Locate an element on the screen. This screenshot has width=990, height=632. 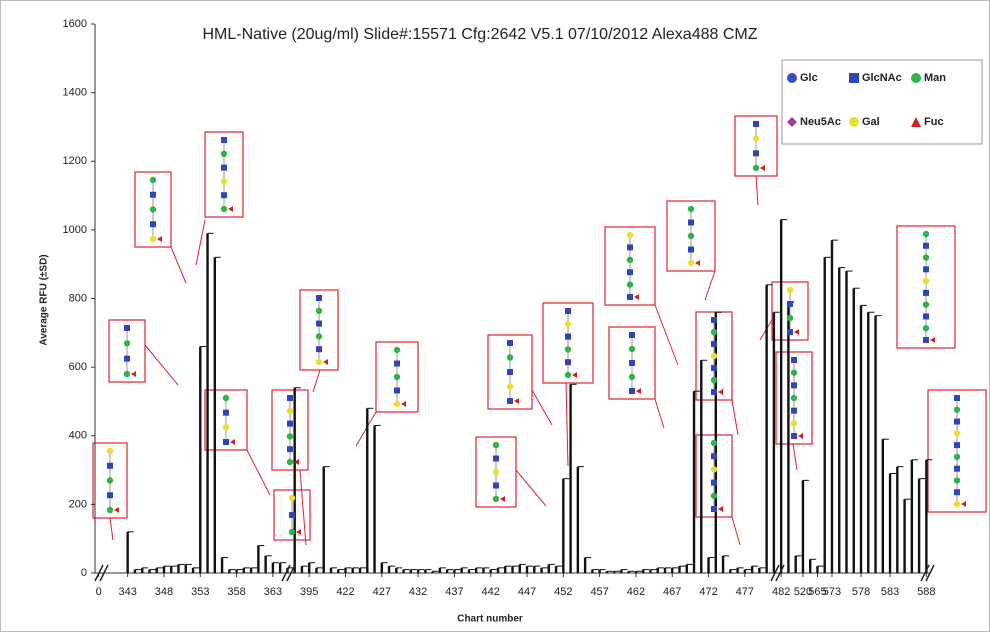
y-tick-label: 0 is located at coordinates (84, 573).